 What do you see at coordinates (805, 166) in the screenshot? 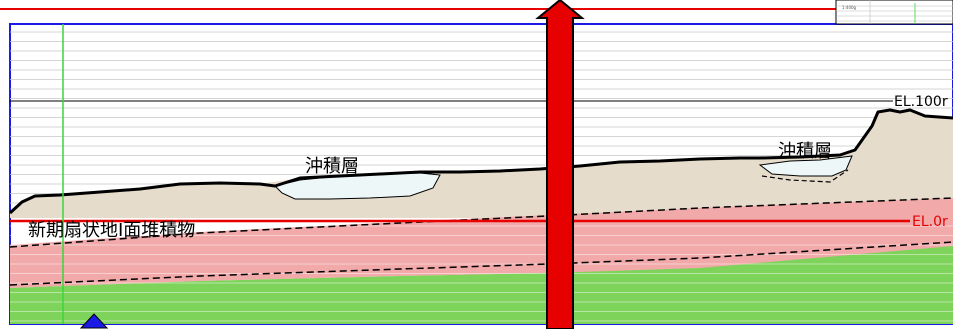
I see `alluvium-lens-right` at bounding box center [805, 166].